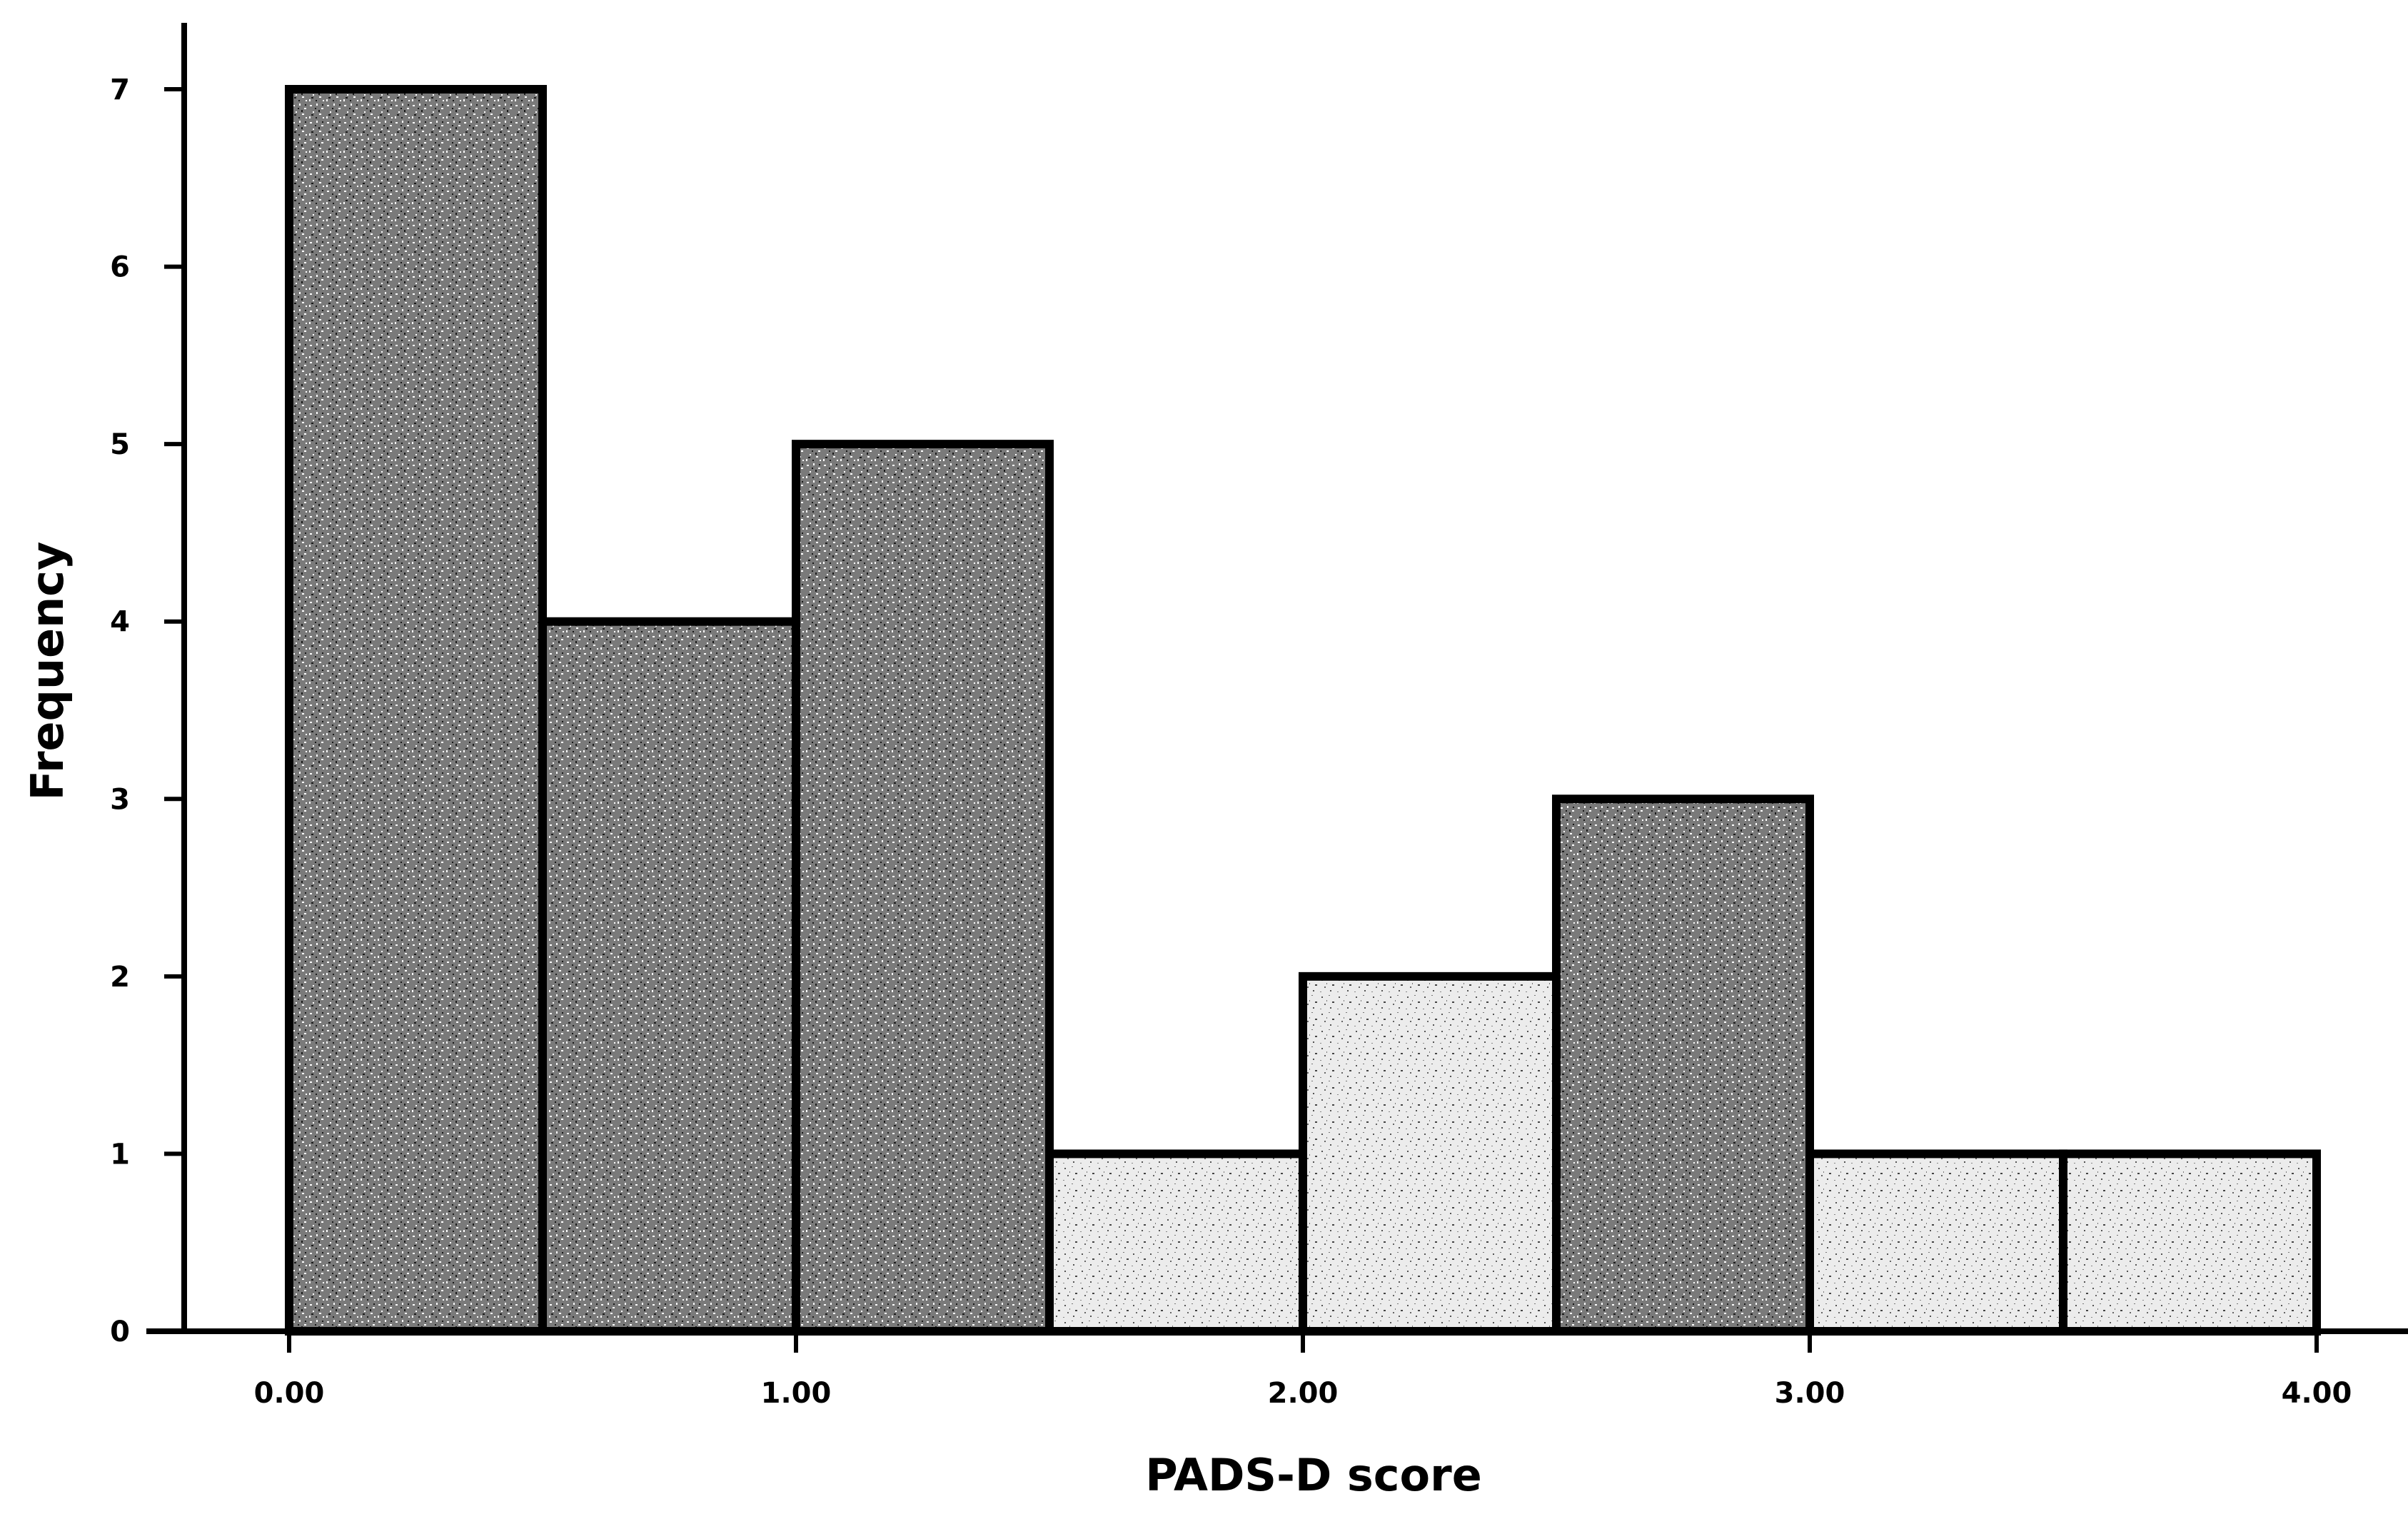  What do you see at coordinates (289, 1393) in the screenshot?
I see `x-tick-label-0: 0.00` at bounding box center [289, 1393].